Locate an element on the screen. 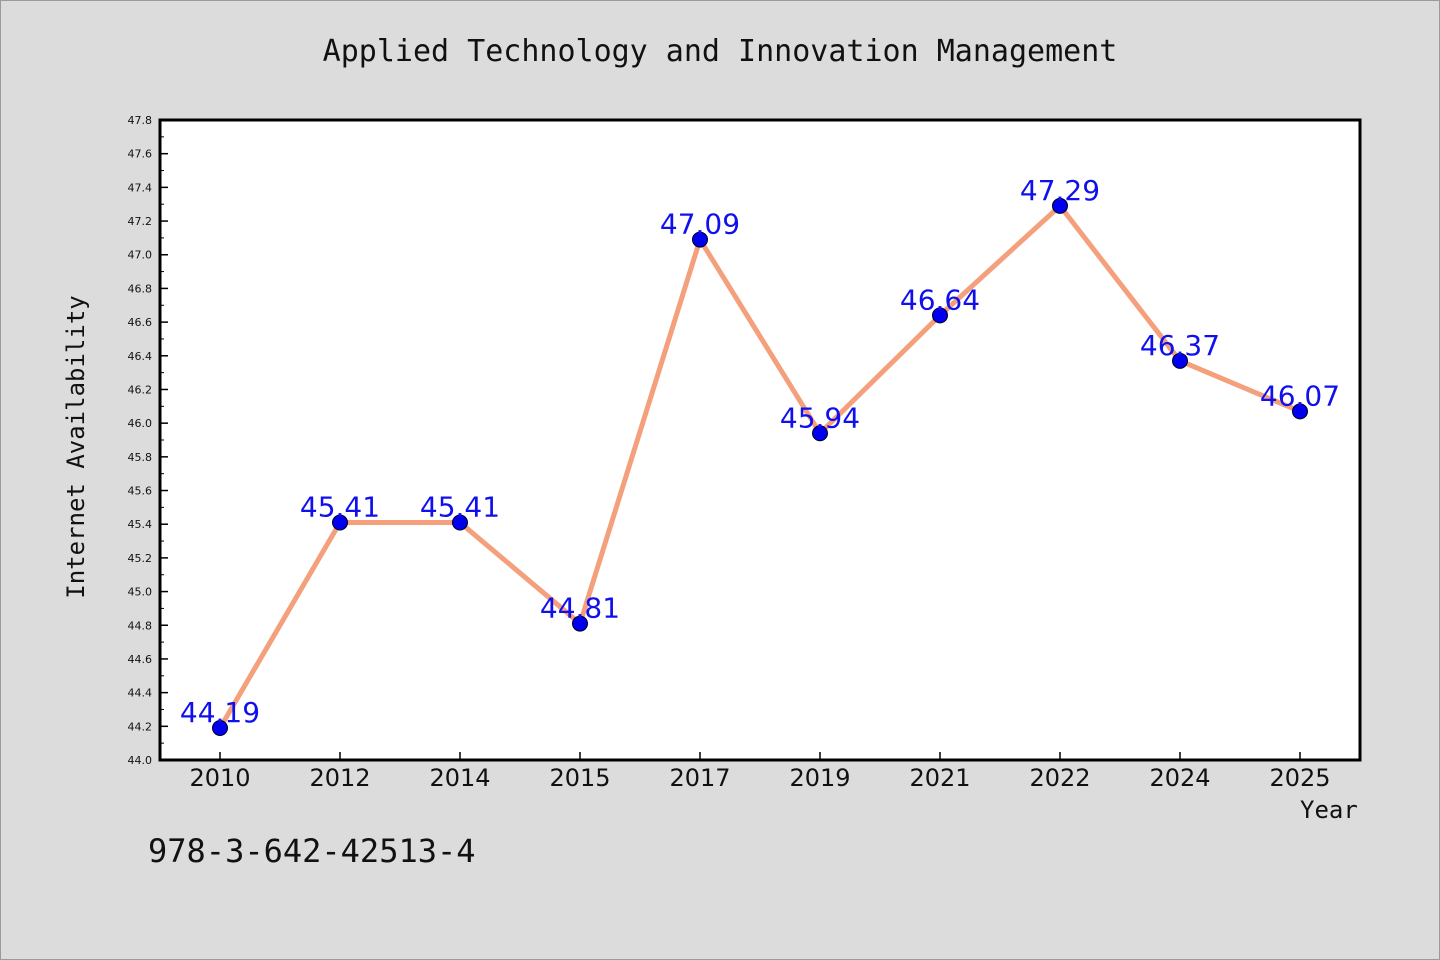 This screenshot has width=1440, height=960. y-tick-label: 44.4 is located at coordinates (140, 693).